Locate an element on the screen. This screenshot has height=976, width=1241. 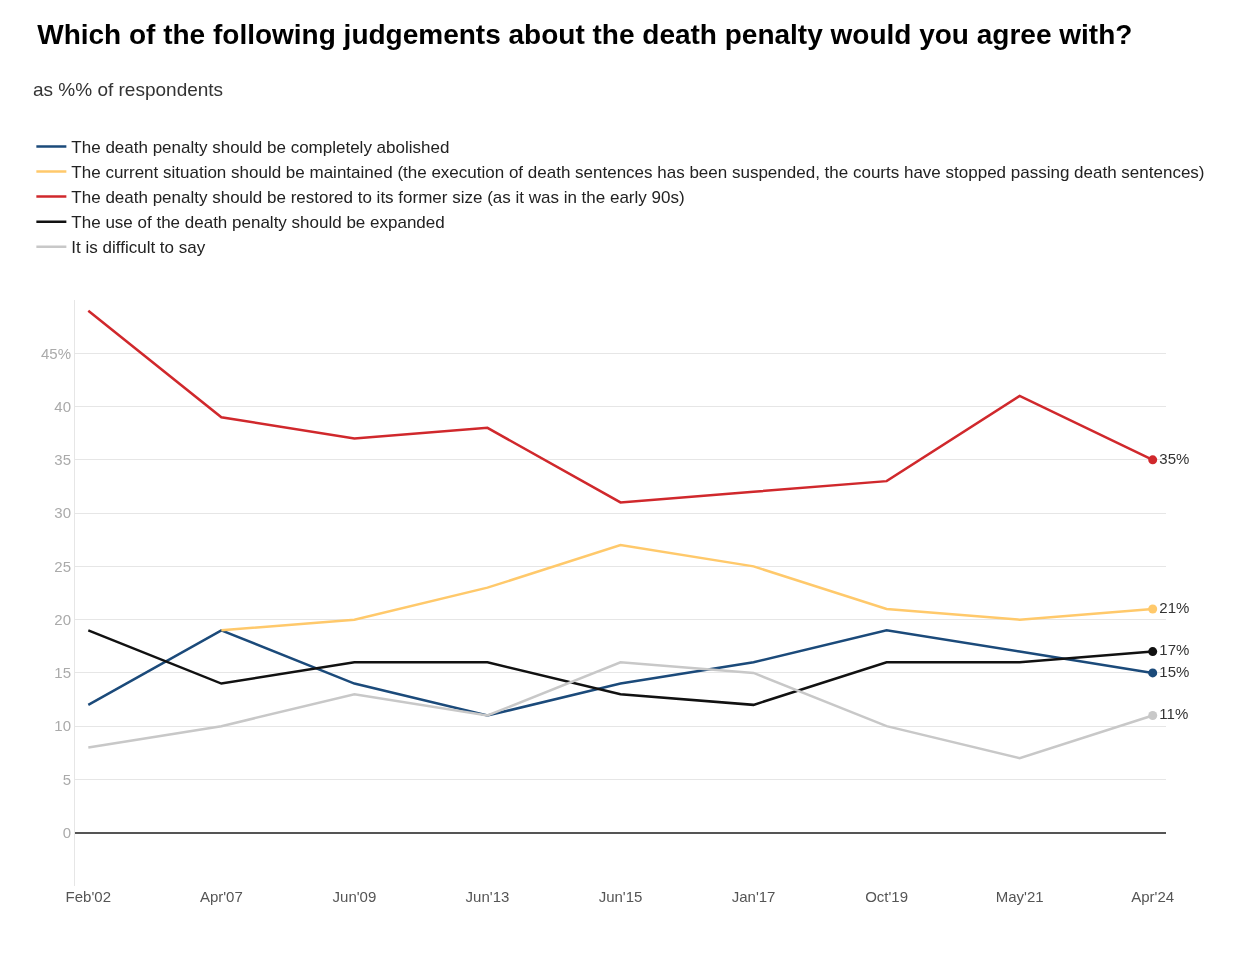
y-tick-label: 25 is located at coordinates (62, 566).